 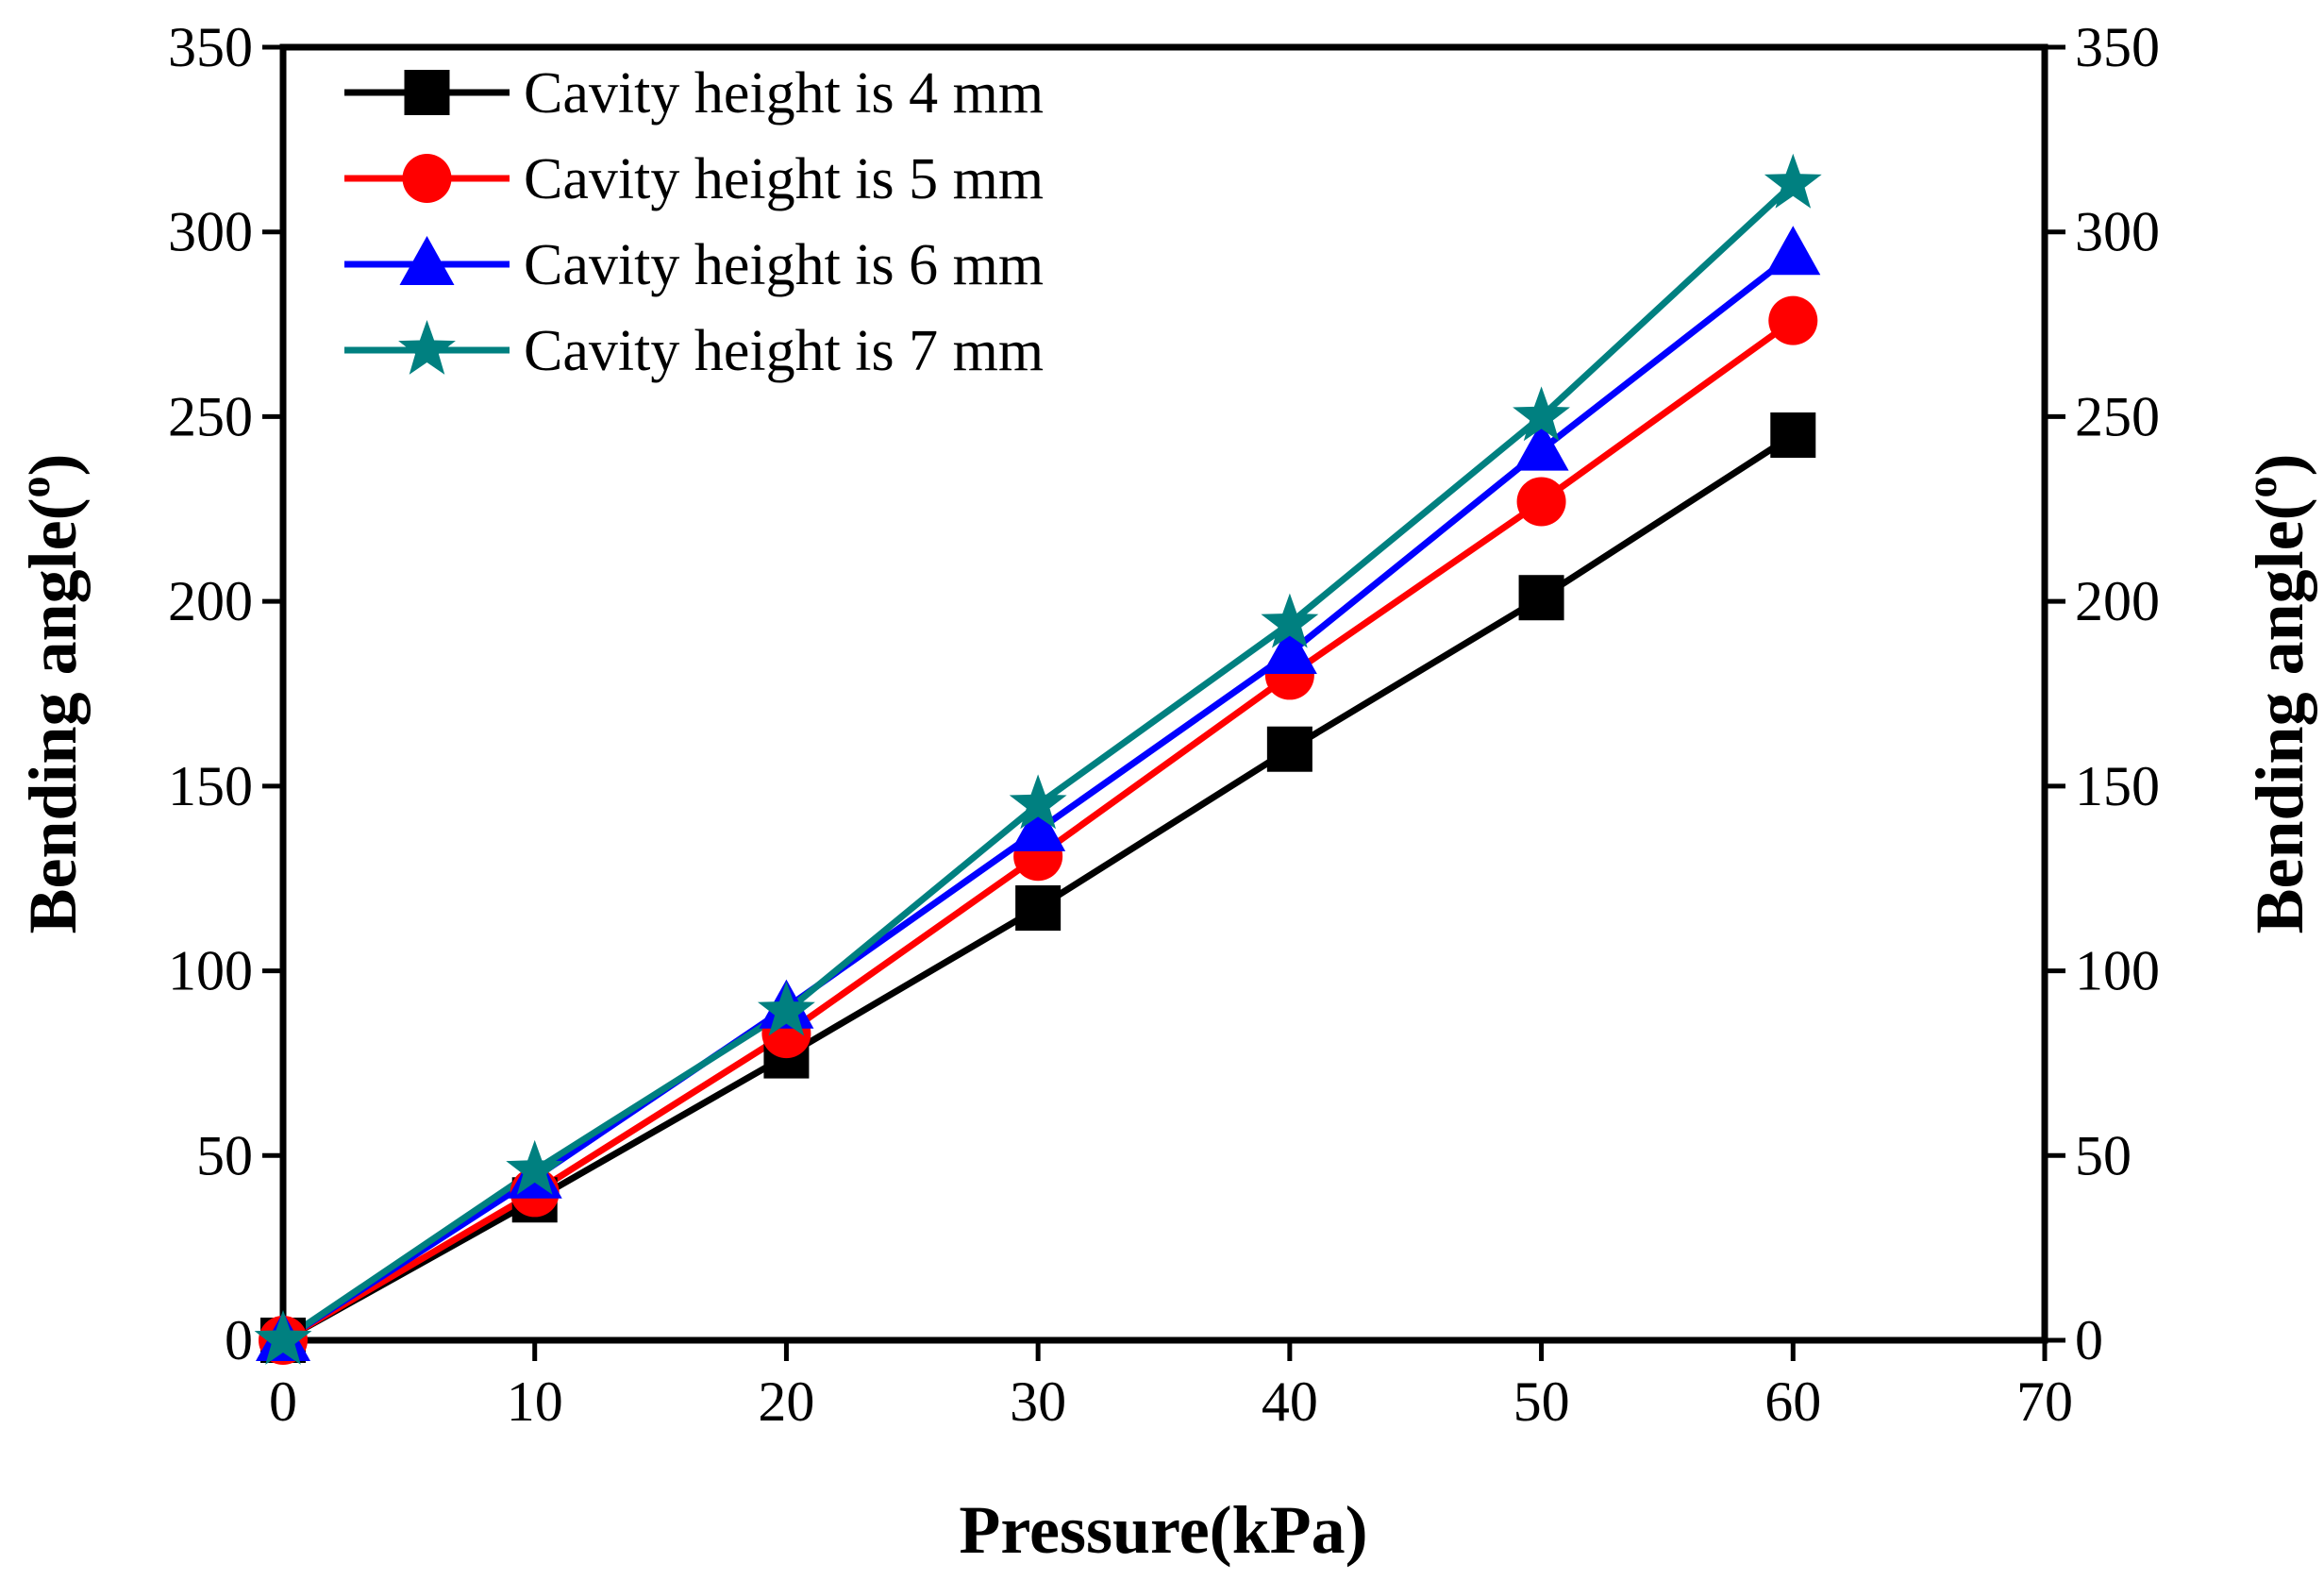 What do you see at coordinates (239, 1340) in the screenshot?
I see `y-tick-label: 0` at bounding box center [239, 1340].